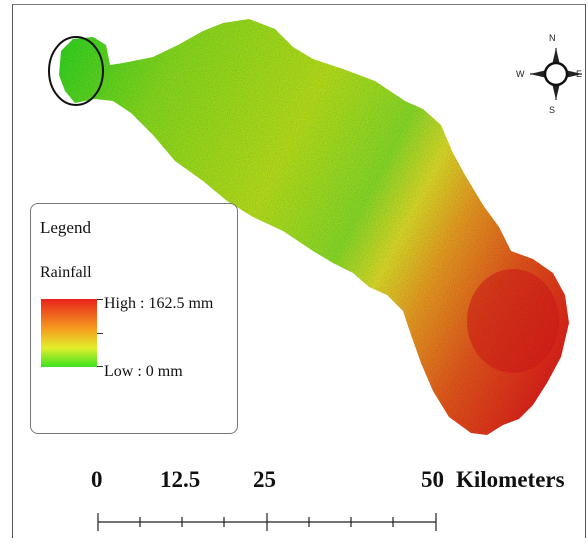 Image resolution: width=588 pixels, height=548 pixels. I want to click on scale-label-12-5: 12.5, so click(180, 479).